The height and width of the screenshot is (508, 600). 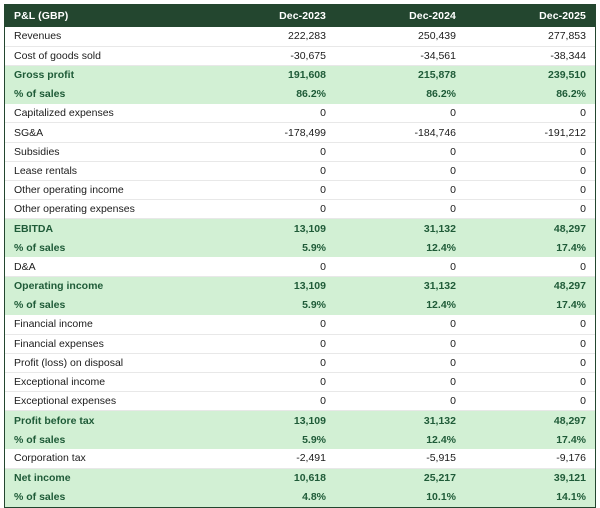 What do you see at coordinates (105, 56) in the screenshot?
I see `row-label: Cost of goods sold` at bounding box center [105, 56].